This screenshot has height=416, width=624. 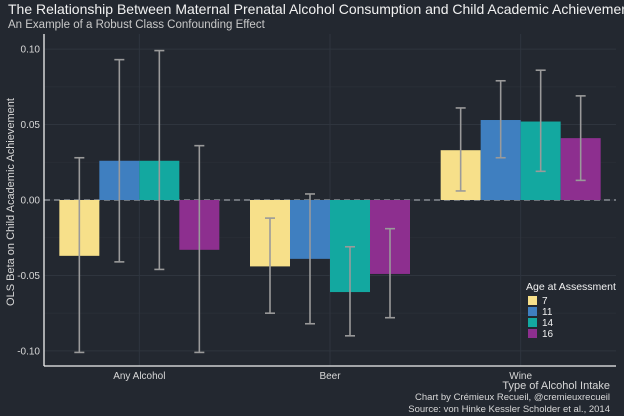 I want to click on error-bar-age-7-beer, so click(x=270, y=265).